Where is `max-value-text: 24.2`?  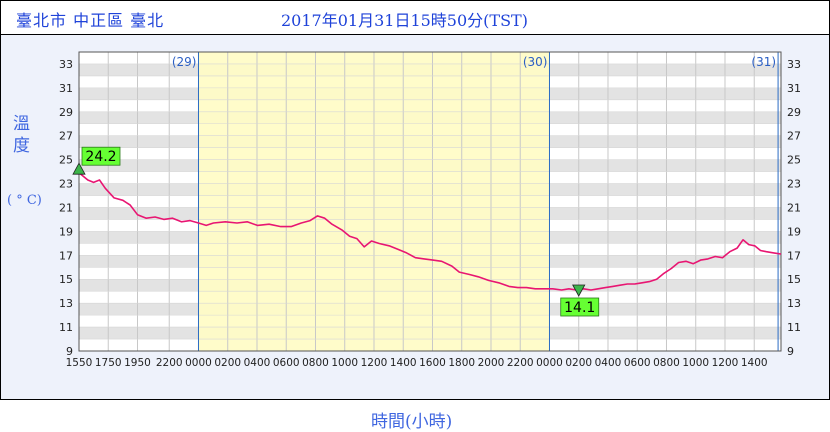 max-value-text: 24.2 is located at coordinates (100, 157).